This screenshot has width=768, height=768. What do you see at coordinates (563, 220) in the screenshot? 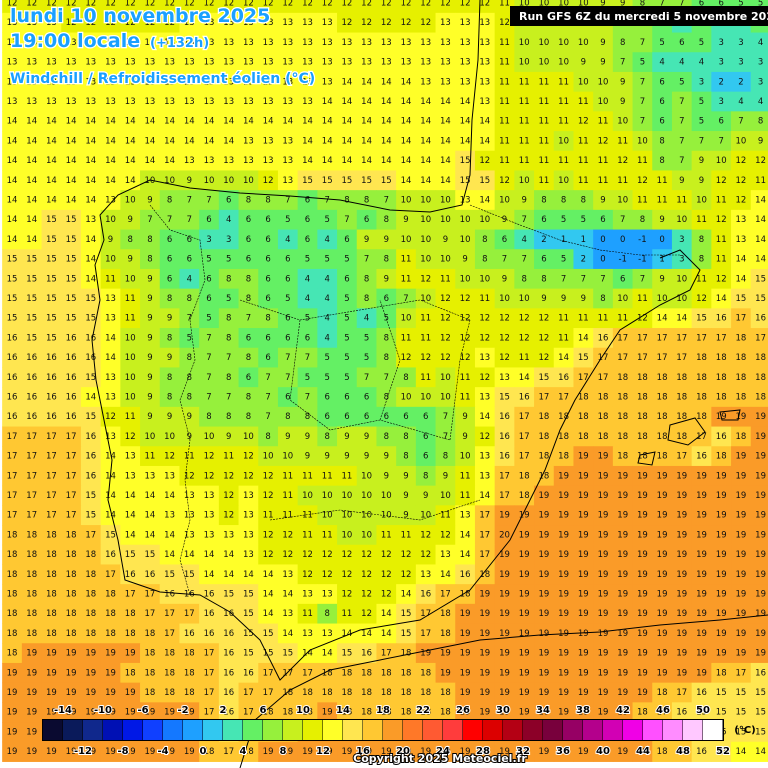
I see `value-label: 5` at bounding box center [563, 220].